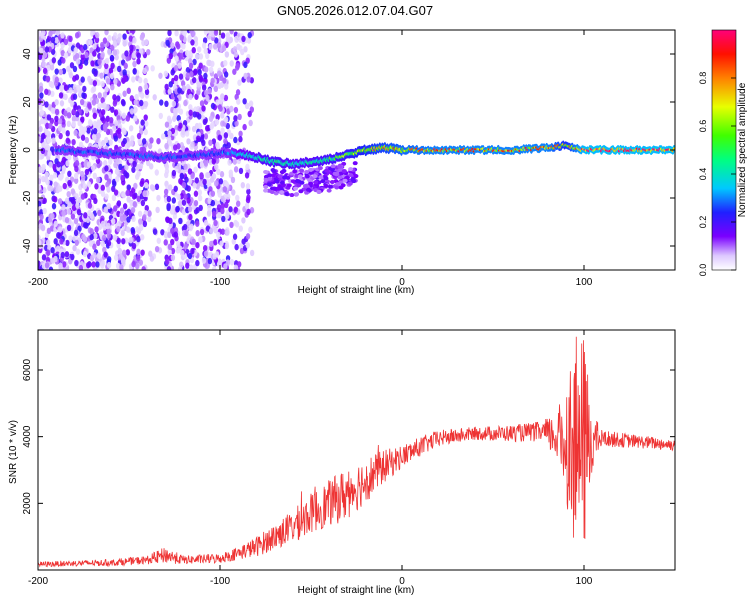 The image size is (750, 605). Describe the element at coordinates (220, 581) in the screenshot. I see `snr-x-tick-label: -100` at that location.